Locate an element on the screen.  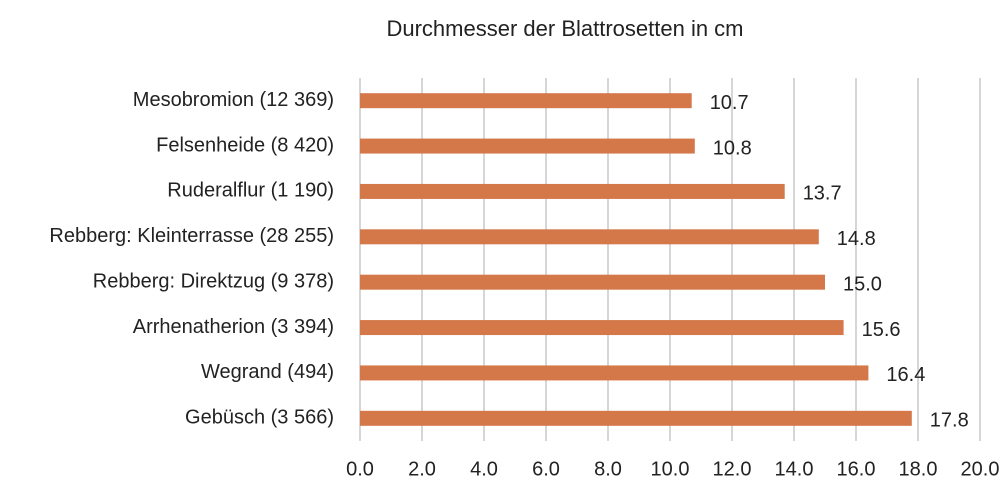
y-tick-label: Rebberg: Direktzug (9 378) is located at coordinates (213, 281).